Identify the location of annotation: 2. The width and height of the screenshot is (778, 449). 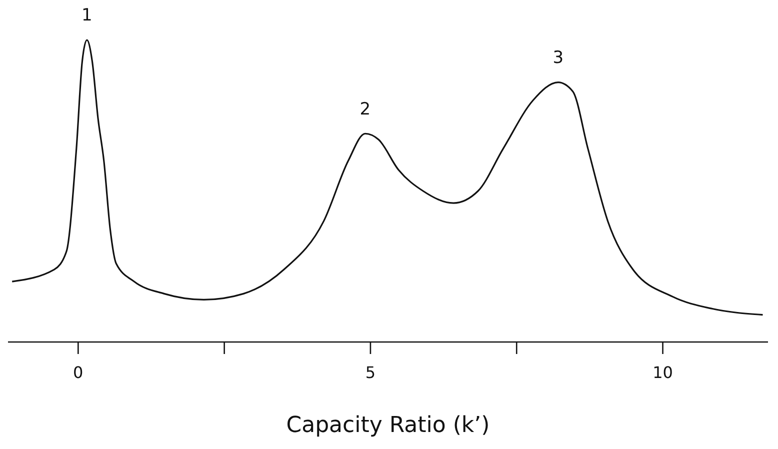
(365, 109).